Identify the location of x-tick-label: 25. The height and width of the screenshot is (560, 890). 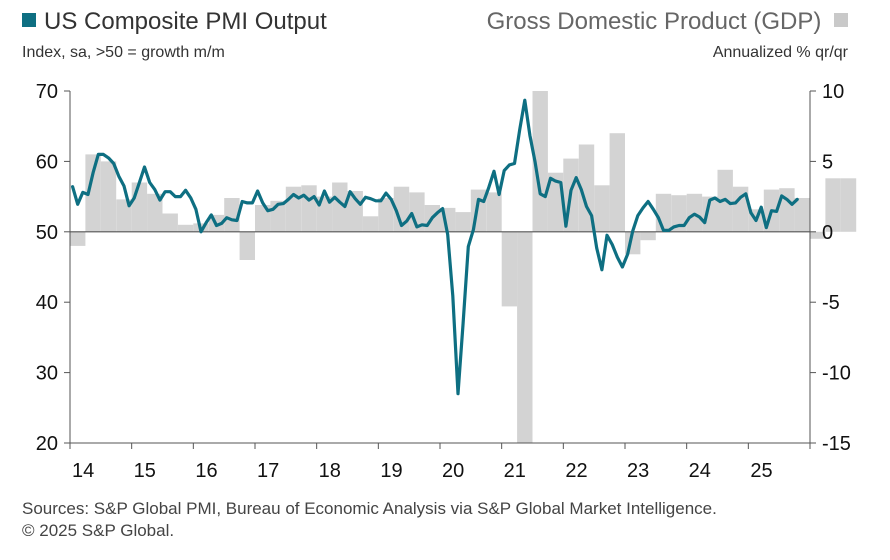
(761, 471).